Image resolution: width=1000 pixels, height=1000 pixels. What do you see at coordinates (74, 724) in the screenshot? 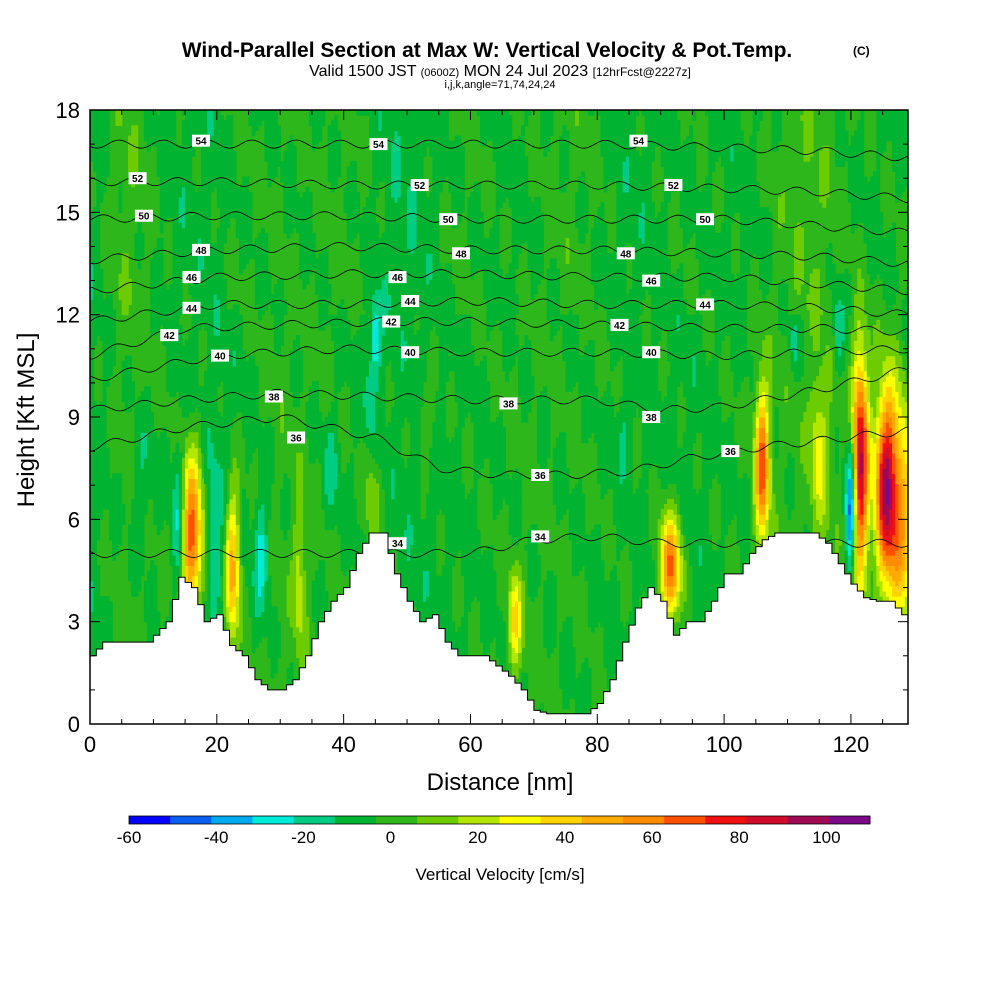
I see `y-tick-label: 0` at bounding box center [74, 724].